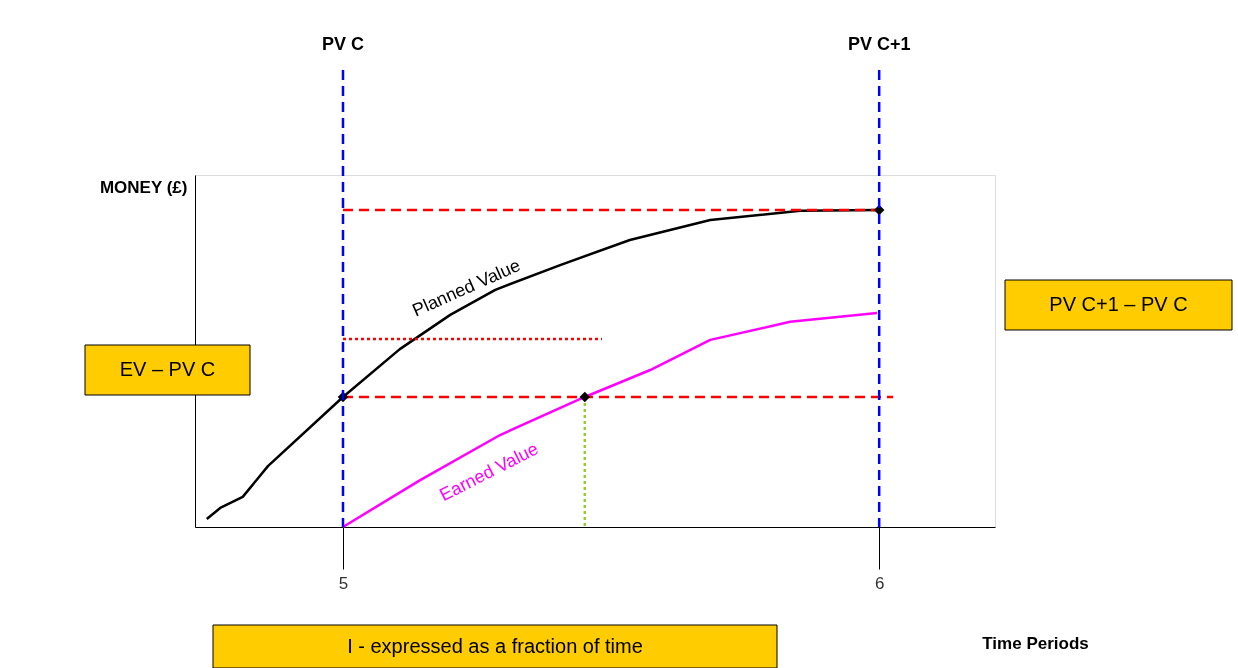 Image resolution: width=1238 pixels, height=668 pixels. I want to click on annotation: EV – PV C, so click(167, 369).